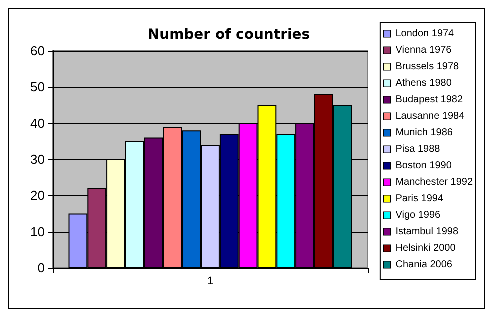 Image resolution: width=491 pixels, height=315 pixels. Describe the element at coordinates (37, 232) in the screenshot. I see `y-tick-label: 10` at that location.